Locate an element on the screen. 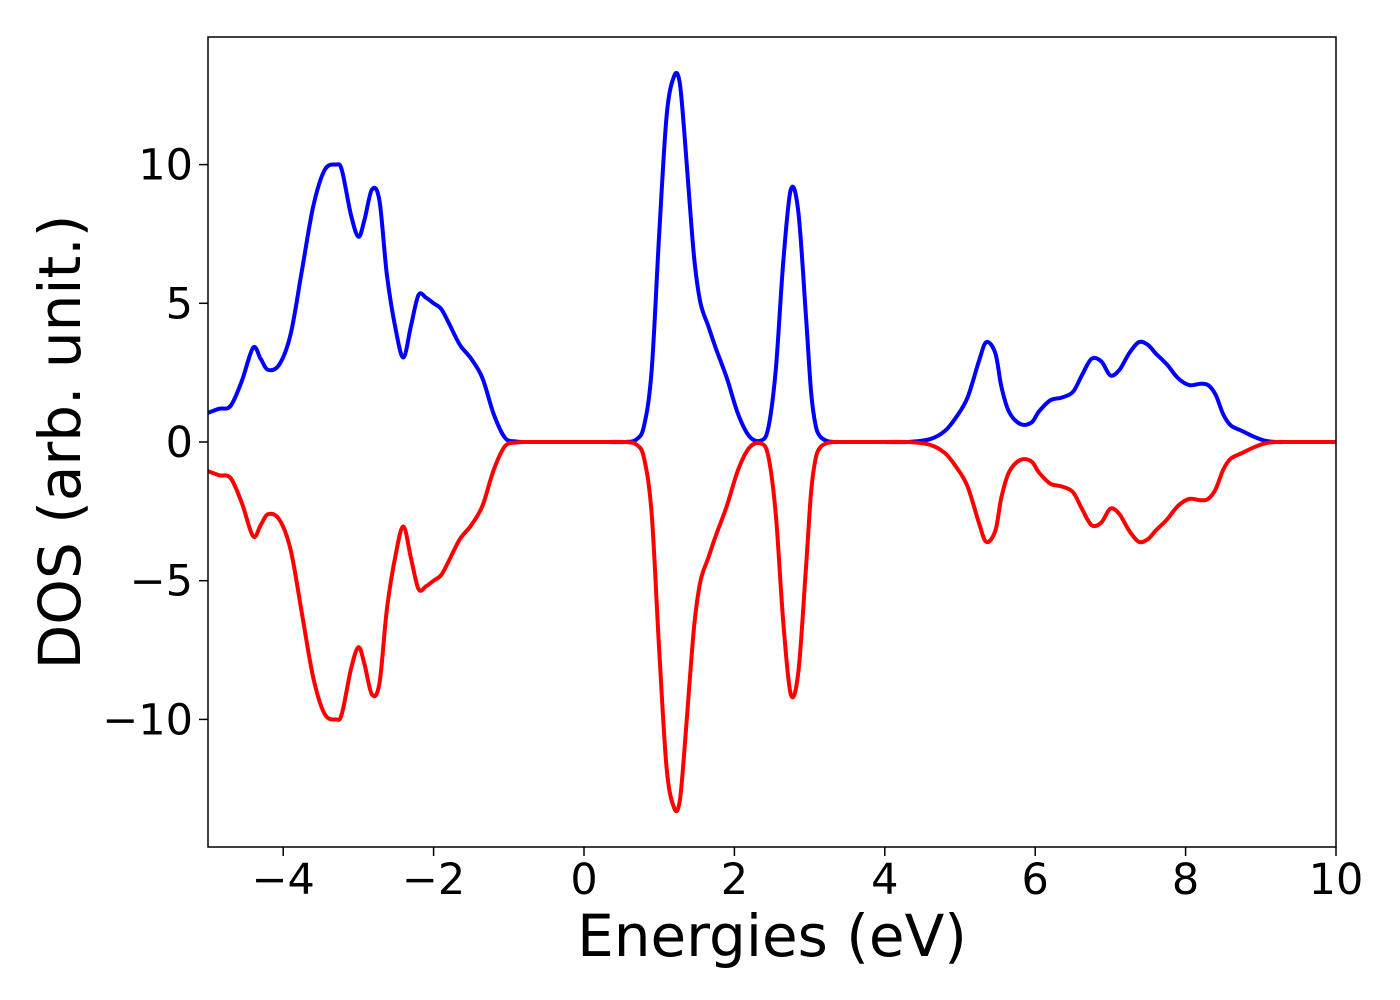 Image resolution: width=1400 pixels, height=1000 pixels. x-tick-label: −4 is located at coordinates (283, 880).